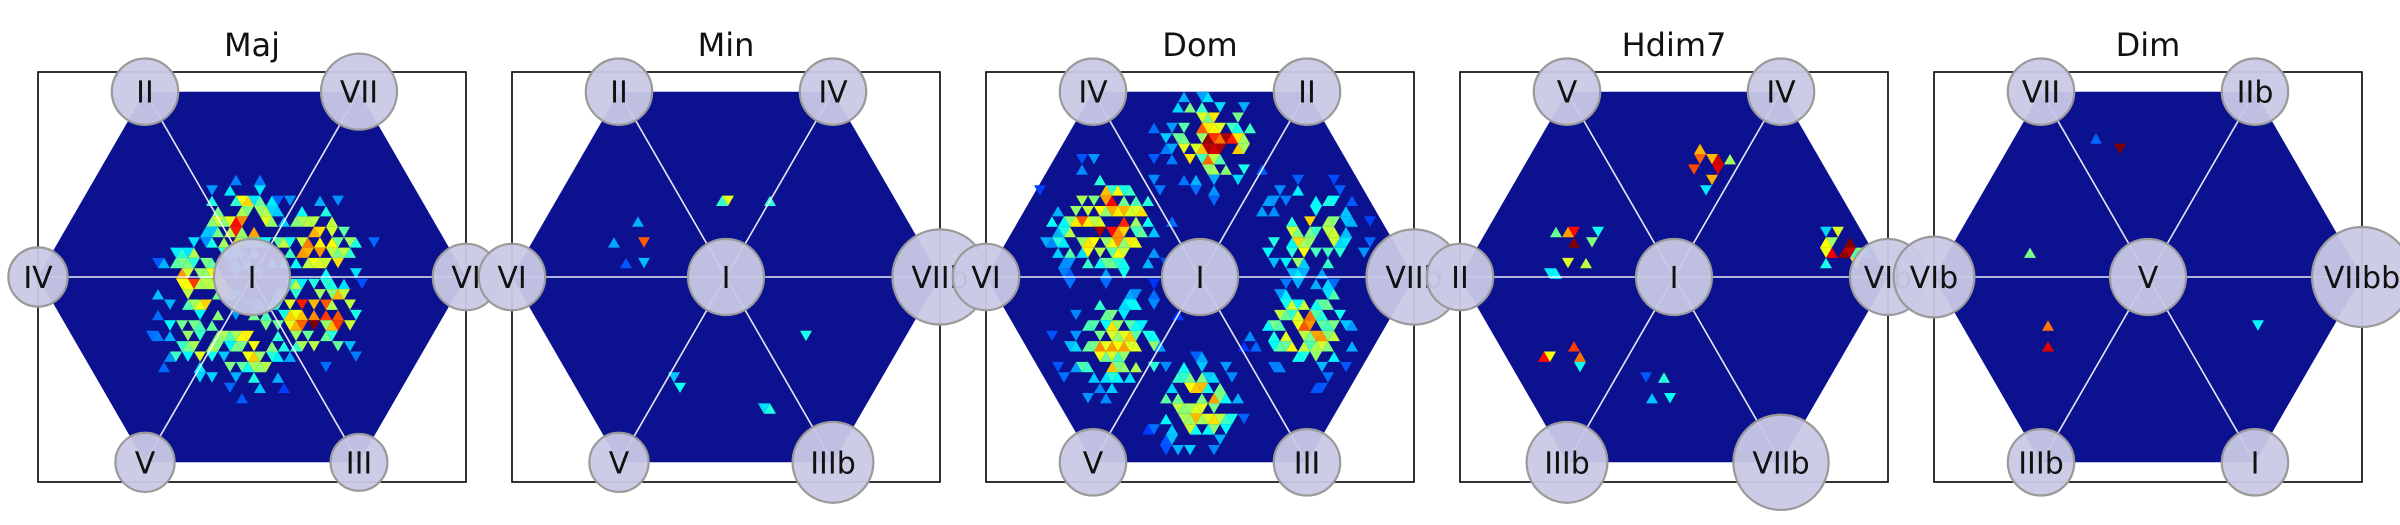 This screenshot has width=2400, height=525. I want to click on vertex-node-top-left: II, so click(619, 91).